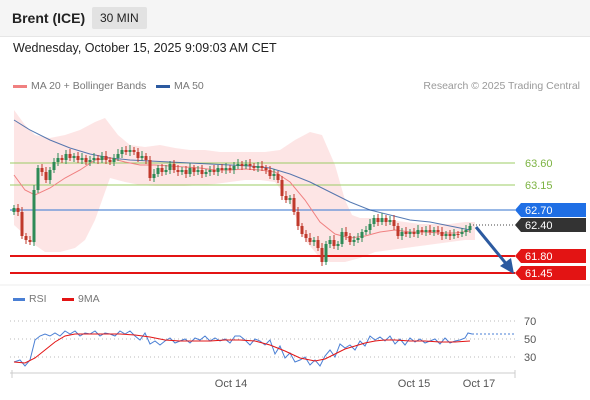  Describe the element at coordinates (19, 299) in the screenshot. I see `rsi-swatch` at that location.